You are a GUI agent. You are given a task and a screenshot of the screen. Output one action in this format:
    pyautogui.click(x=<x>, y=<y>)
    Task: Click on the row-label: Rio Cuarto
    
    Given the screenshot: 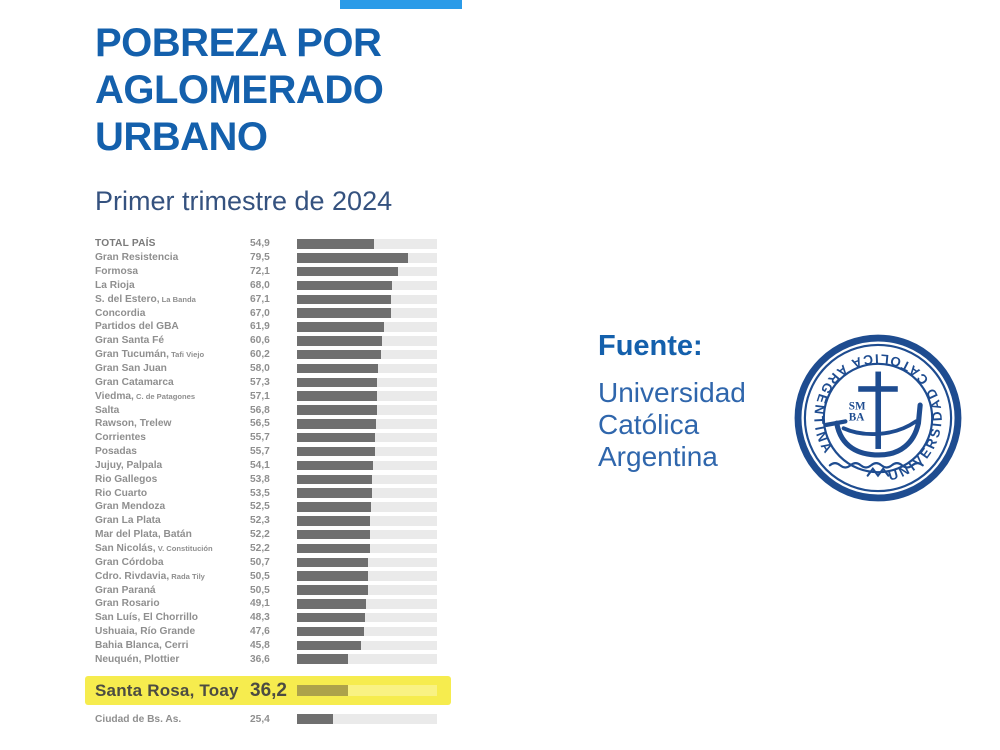 What is the action you would take?
    pyautogui.click(x=121, y=493)
    